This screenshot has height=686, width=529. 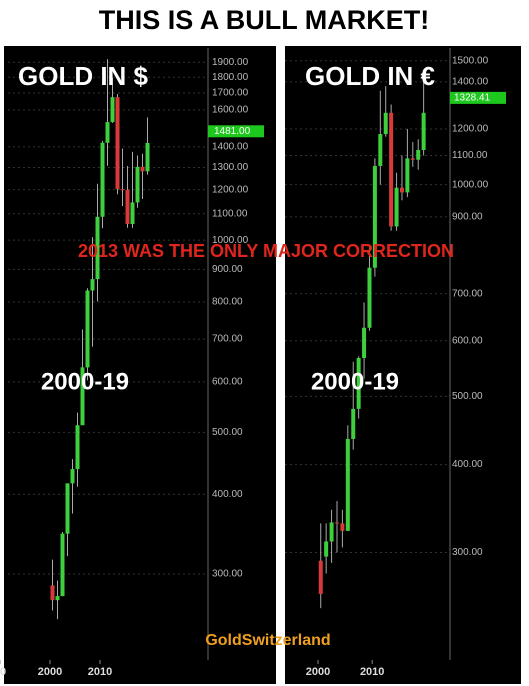 What do you see at coordinates (267, 640) in the screenshot?
I see `watermark: GoldSwitzerland` at bounding box center [267, 640].